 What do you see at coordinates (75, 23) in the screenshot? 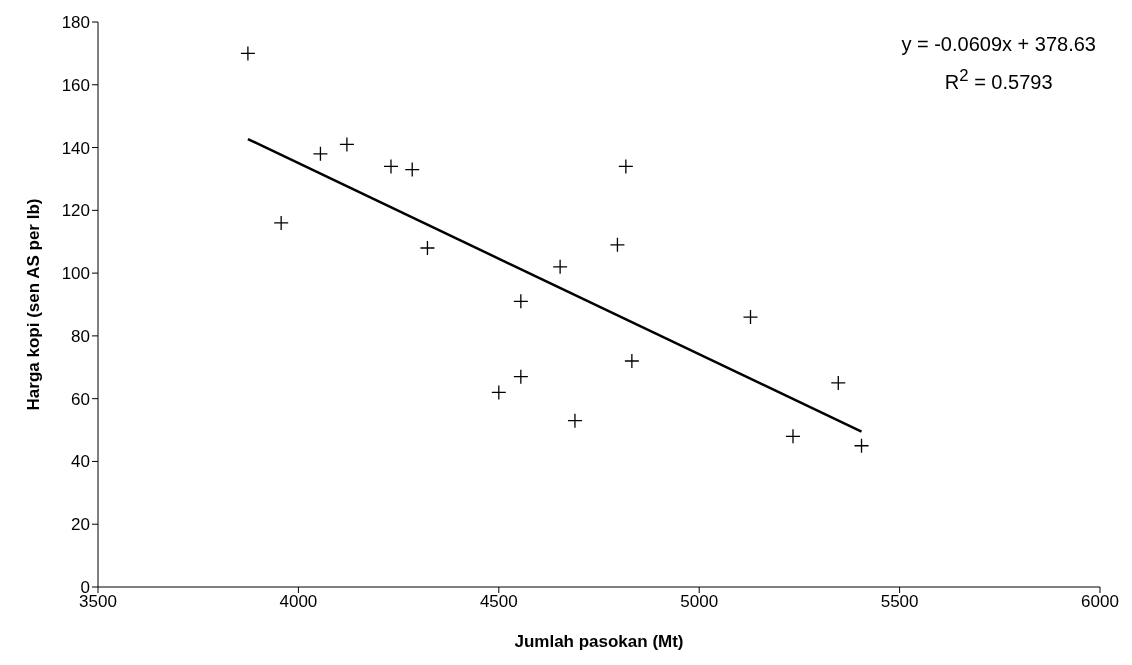
I see `y-tick-label: 180` at bounding box center [75, 23].